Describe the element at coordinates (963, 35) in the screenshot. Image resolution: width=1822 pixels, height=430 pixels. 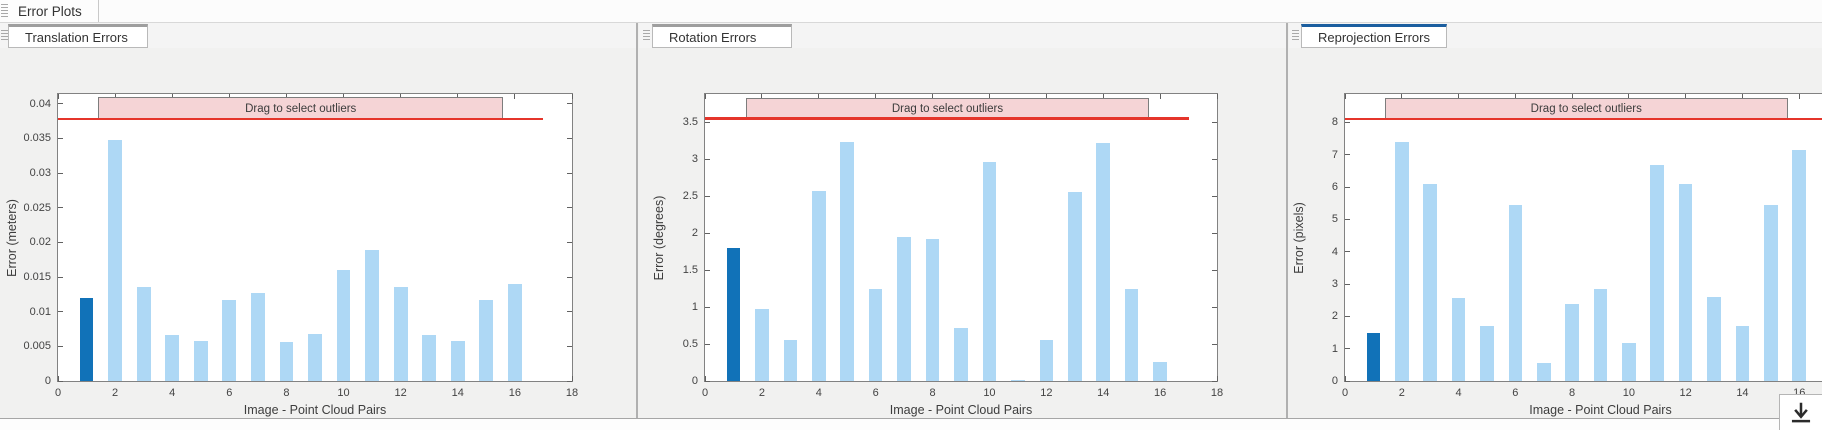
I see `rotation-errors-tab-row: Rotation Errors` at that location.